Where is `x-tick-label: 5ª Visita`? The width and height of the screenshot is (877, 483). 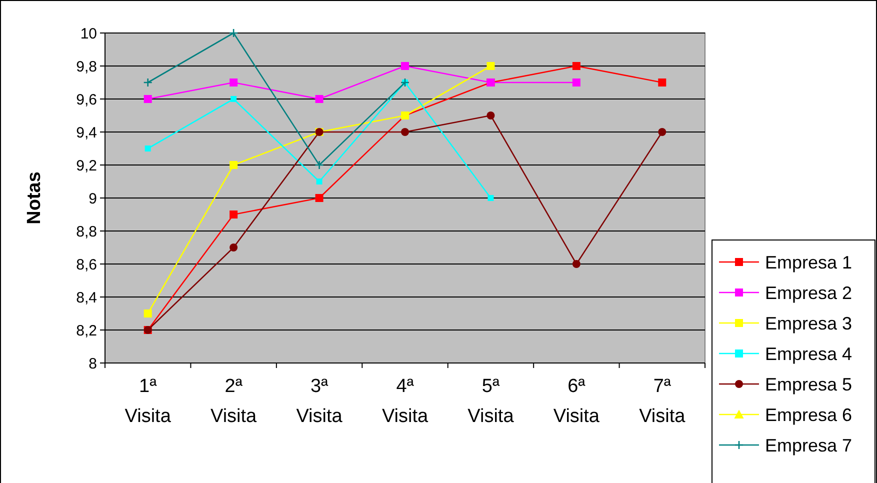 x-tick-label: 5ª Visita is located at coordinates (491, 401).